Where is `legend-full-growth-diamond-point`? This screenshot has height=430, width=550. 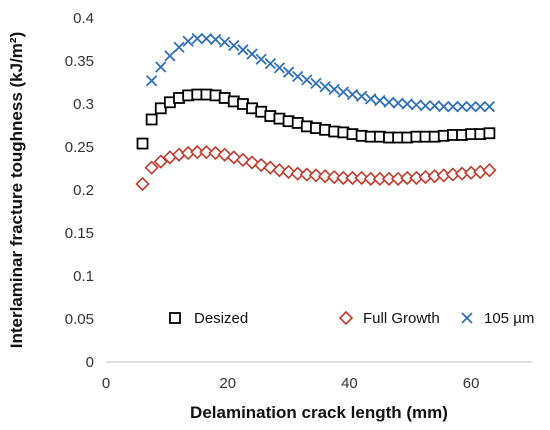 legend-full-growth-diamond-point is located at coordinates (346, 318).